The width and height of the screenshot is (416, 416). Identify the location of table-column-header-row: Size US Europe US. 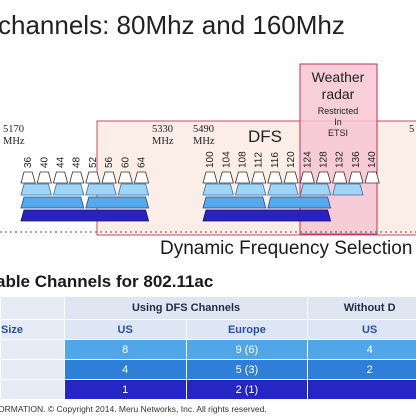
(208, 329).